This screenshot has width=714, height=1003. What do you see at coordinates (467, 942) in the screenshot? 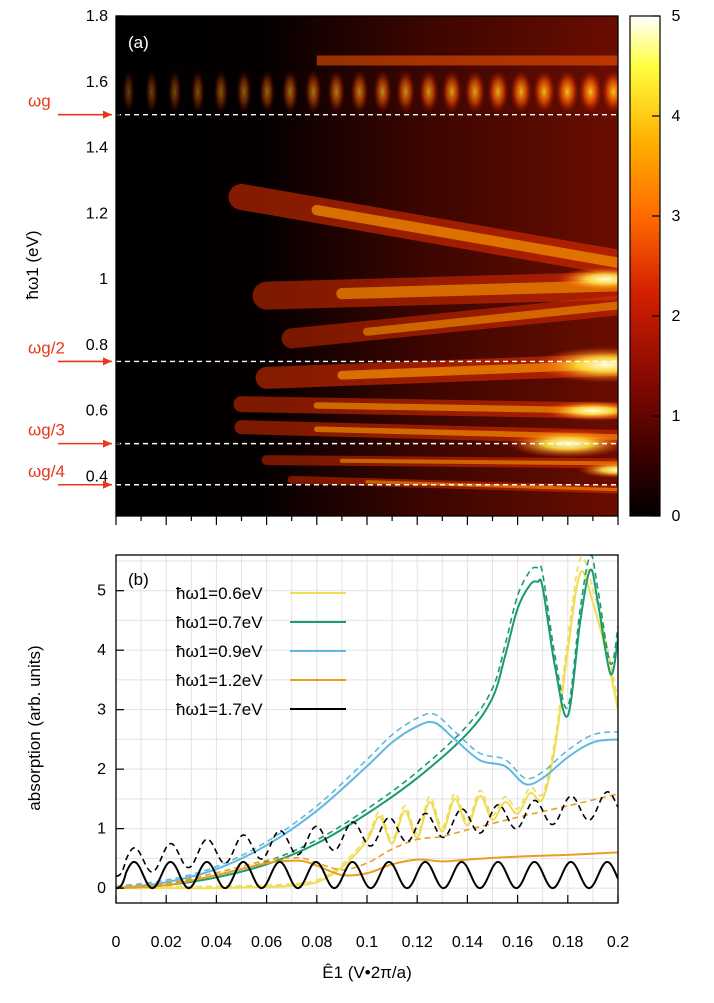
I see `x-tick-label: 0.14` at bounding box center [467, 942].